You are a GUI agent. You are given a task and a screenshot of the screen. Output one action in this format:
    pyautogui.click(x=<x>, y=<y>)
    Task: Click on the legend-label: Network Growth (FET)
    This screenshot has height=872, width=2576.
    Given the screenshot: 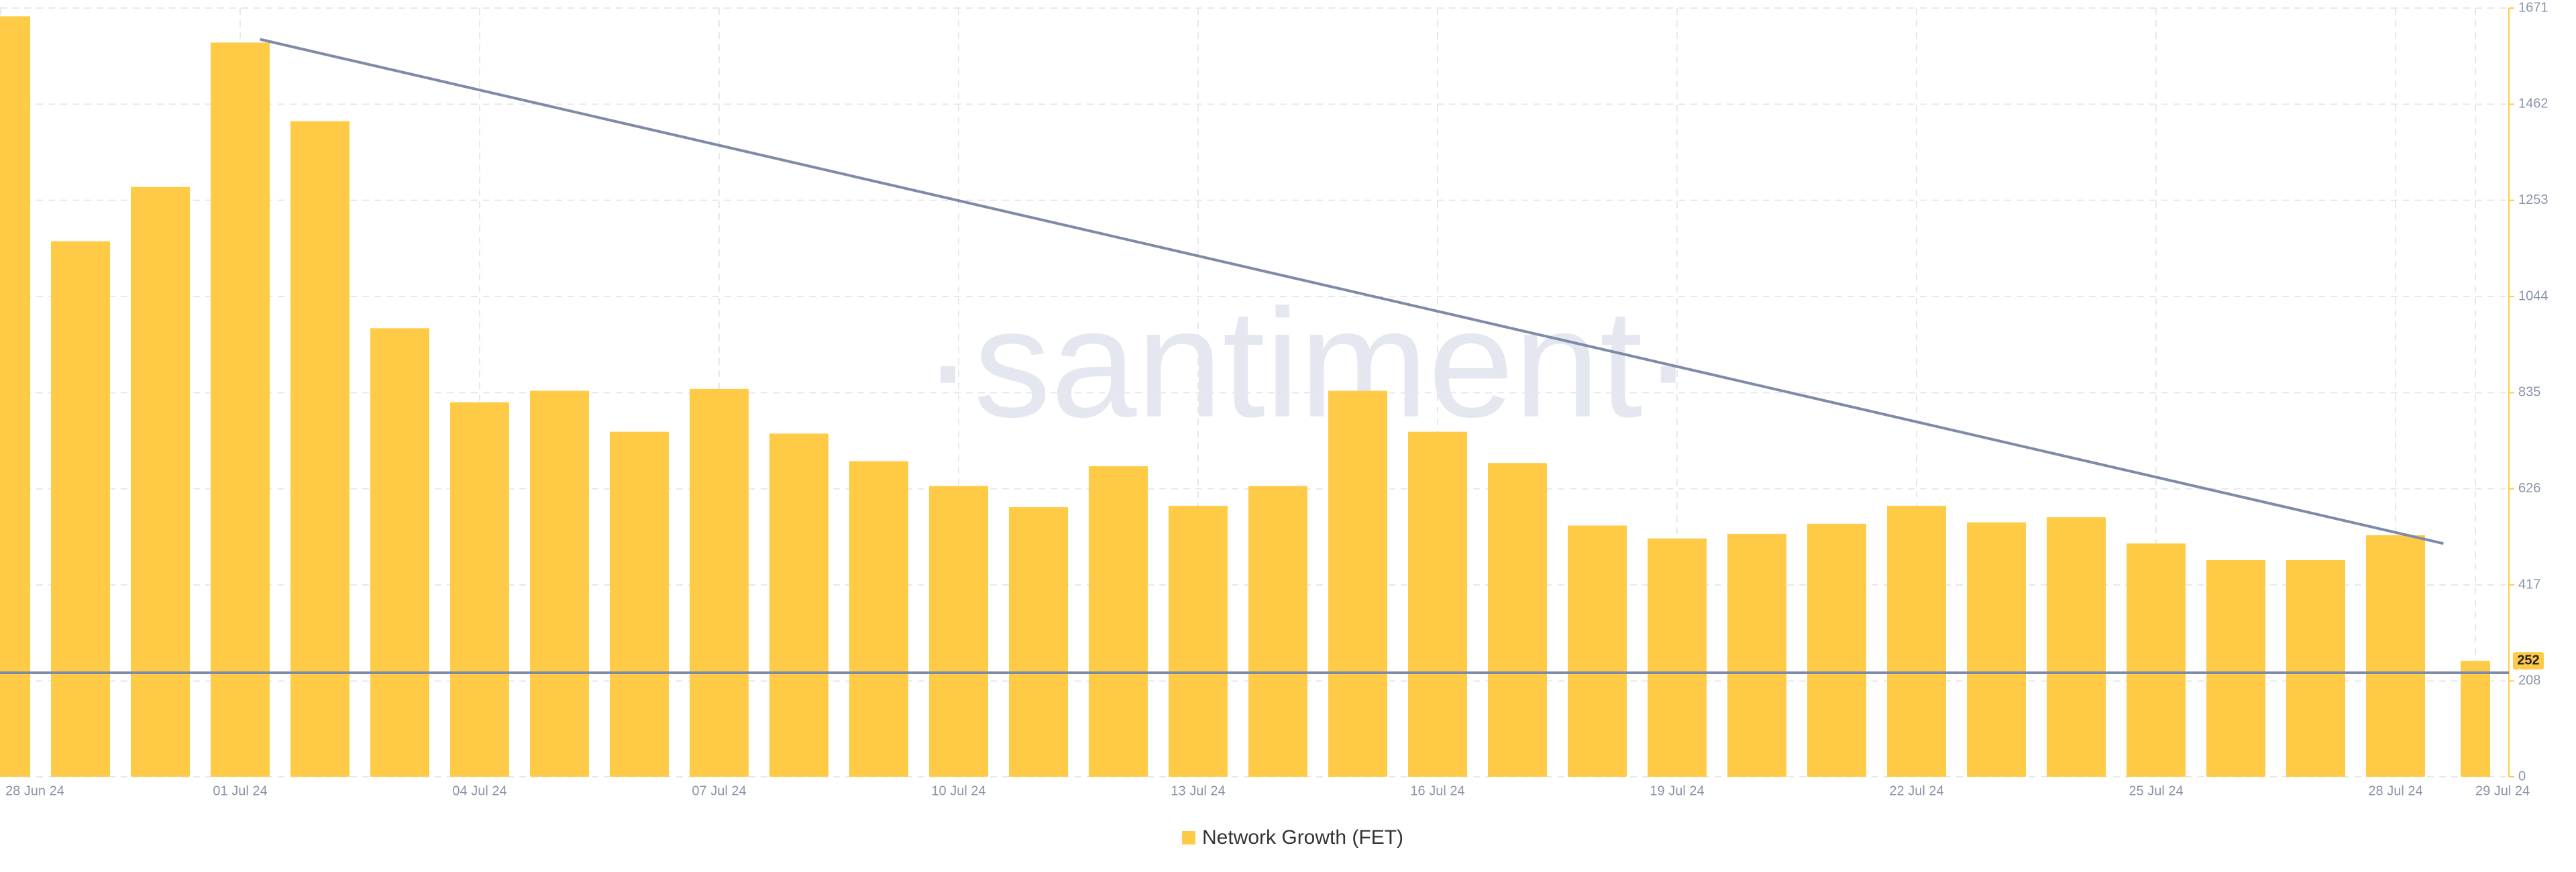 What is the action you would take?
    pyautogui.click(x=1302, y=837)
    